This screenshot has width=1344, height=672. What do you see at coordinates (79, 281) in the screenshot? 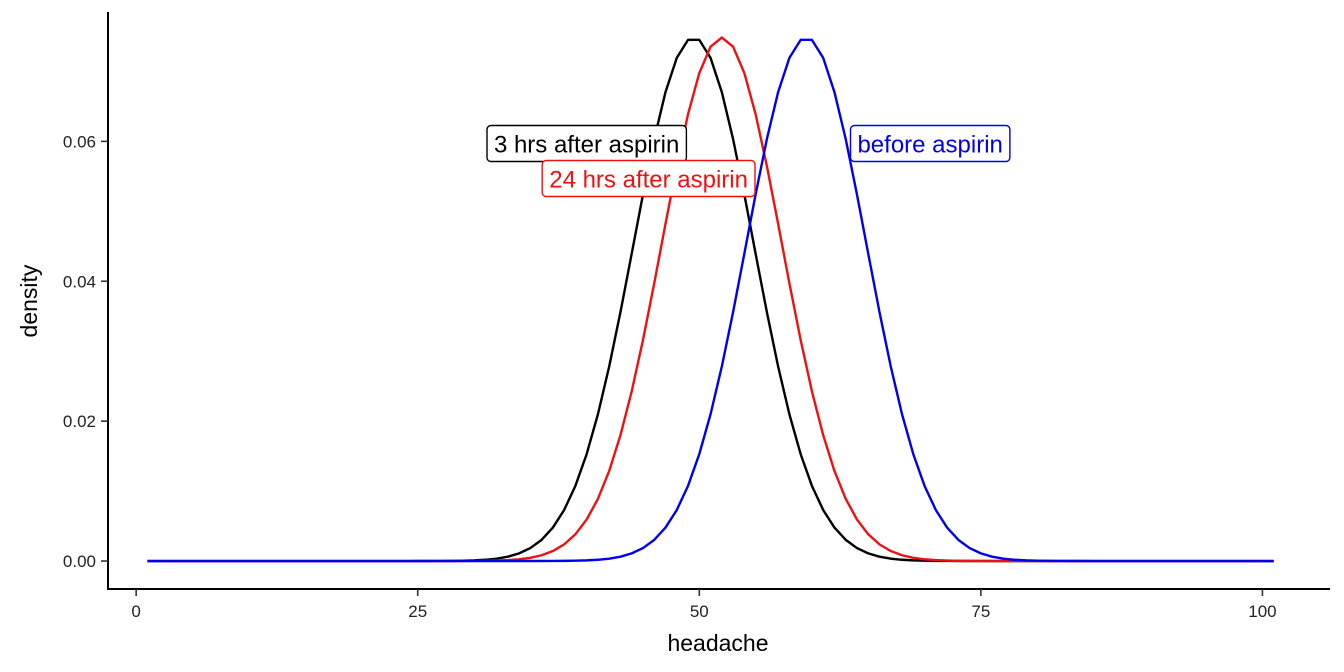
I see `y-tick-label: 0.04` at bounding box center [79, 281].